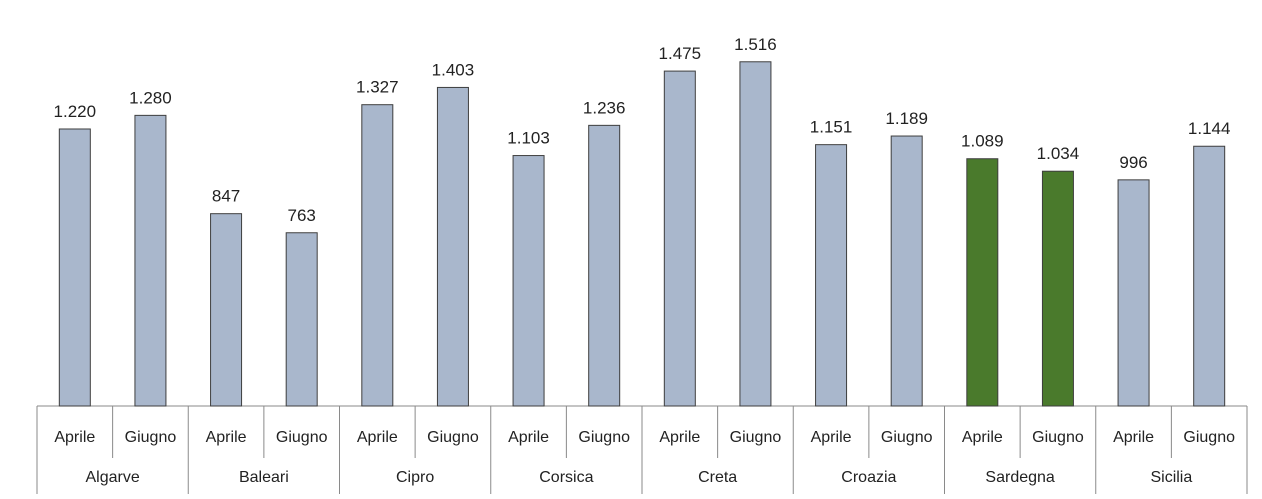 Image resolution: width=1262 pixels, height=499 pixels. What do you see at coordinates (150, 97) in the screenshot?
I see `data-label: 1.280` at bounding box center [150, 97].